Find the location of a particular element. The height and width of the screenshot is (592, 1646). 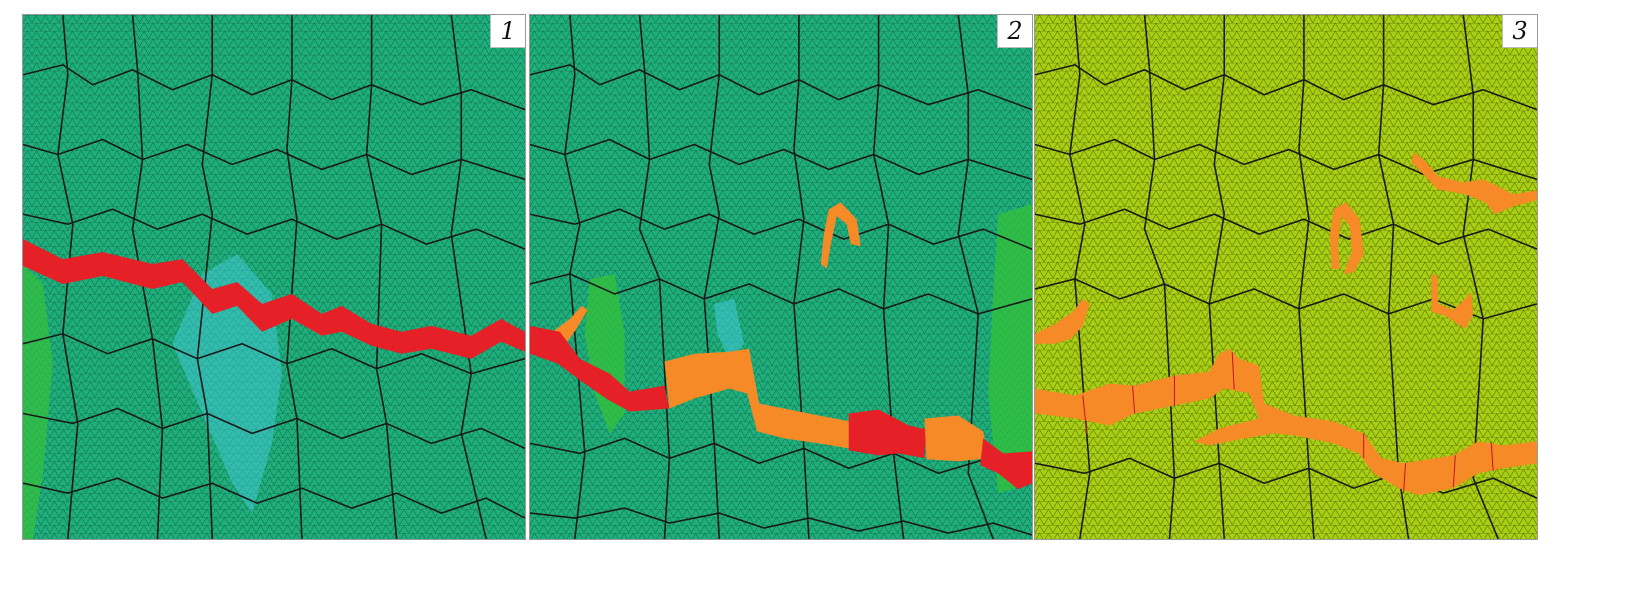

crack-branches is located at coordinates (1286, 248).